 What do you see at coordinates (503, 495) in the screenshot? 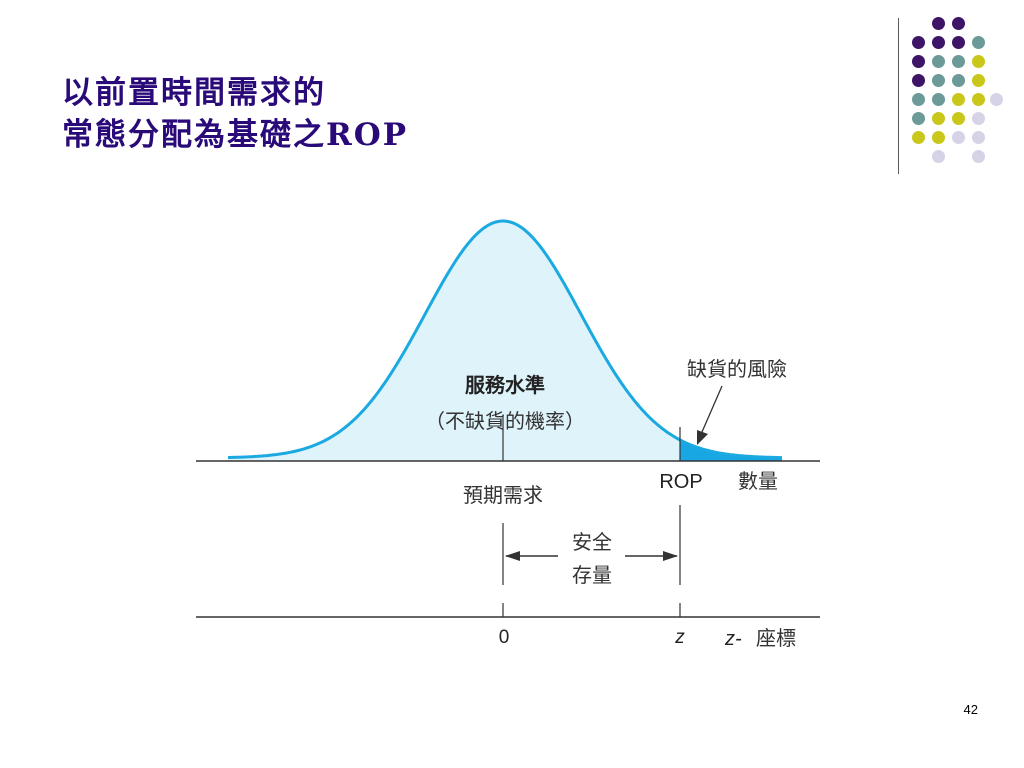
I see `expected-demand-label: 預期需求` at bounding box center [503, 495].